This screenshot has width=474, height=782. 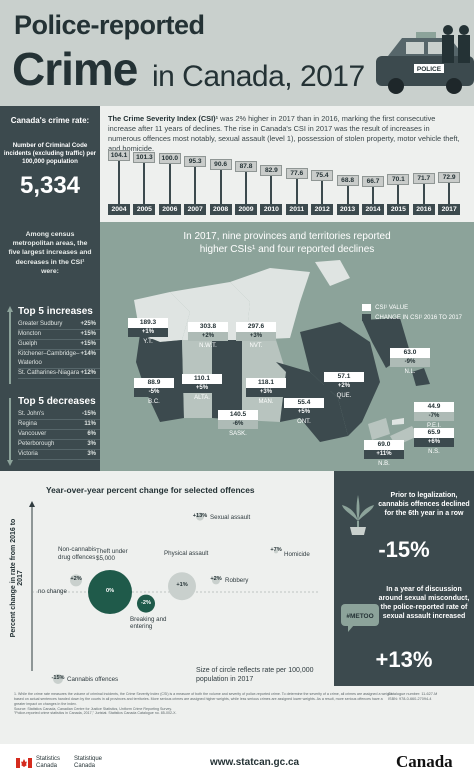 I want to click on province-csi-value: 57.1, so click(x=344, y=377).